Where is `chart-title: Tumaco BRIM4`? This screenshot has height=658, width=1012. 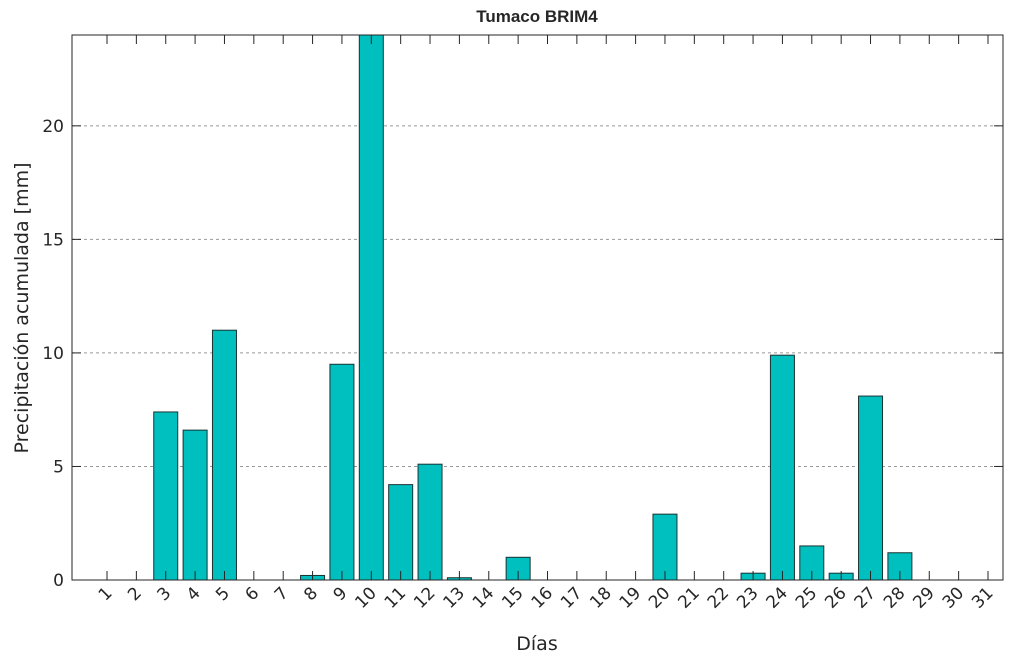
chart-title: Tumaco BRIM4 is located at coordinates (537, 16).